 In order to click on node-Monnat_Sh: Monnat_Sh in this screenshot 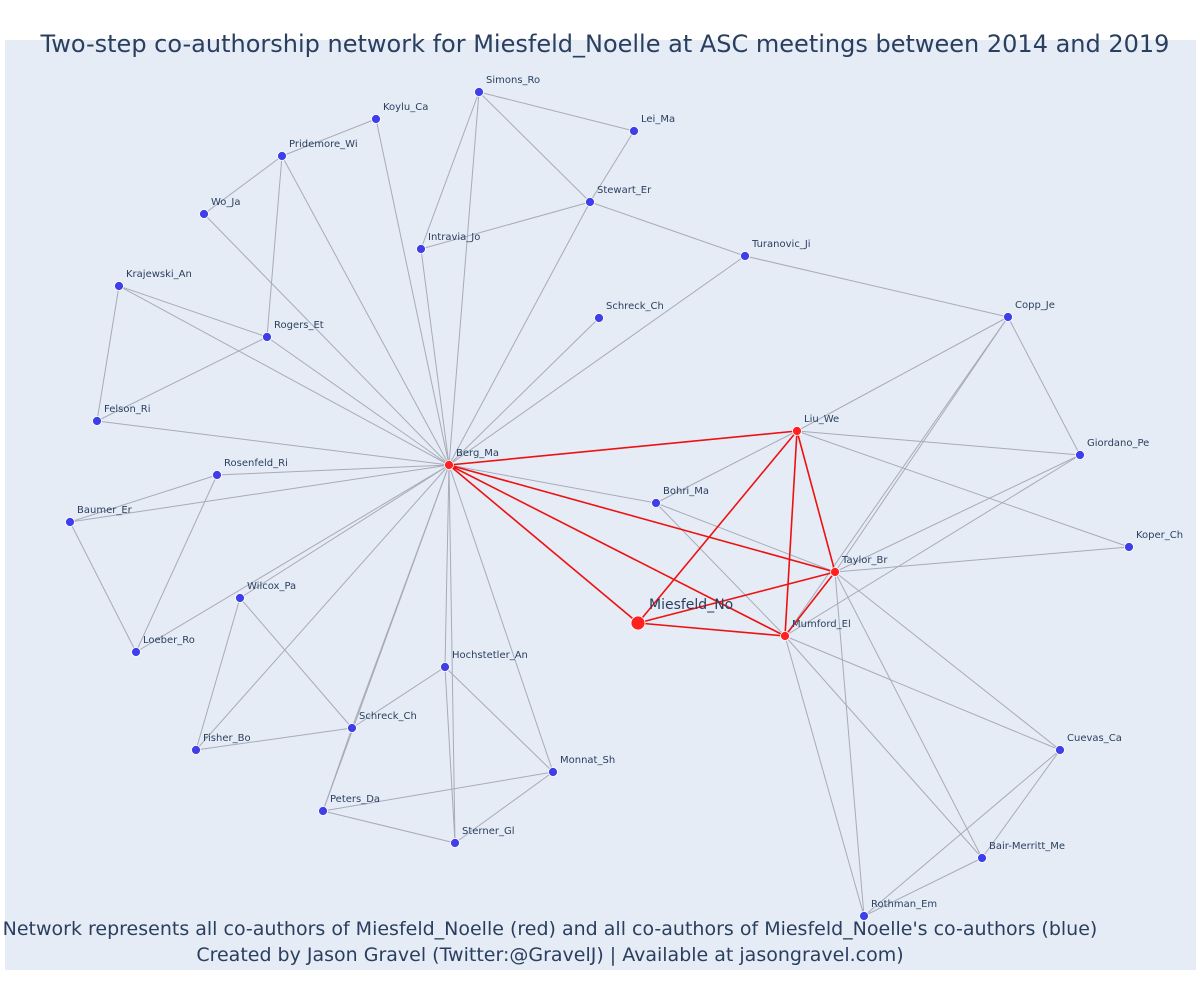, I will do `click(582, 766)`.